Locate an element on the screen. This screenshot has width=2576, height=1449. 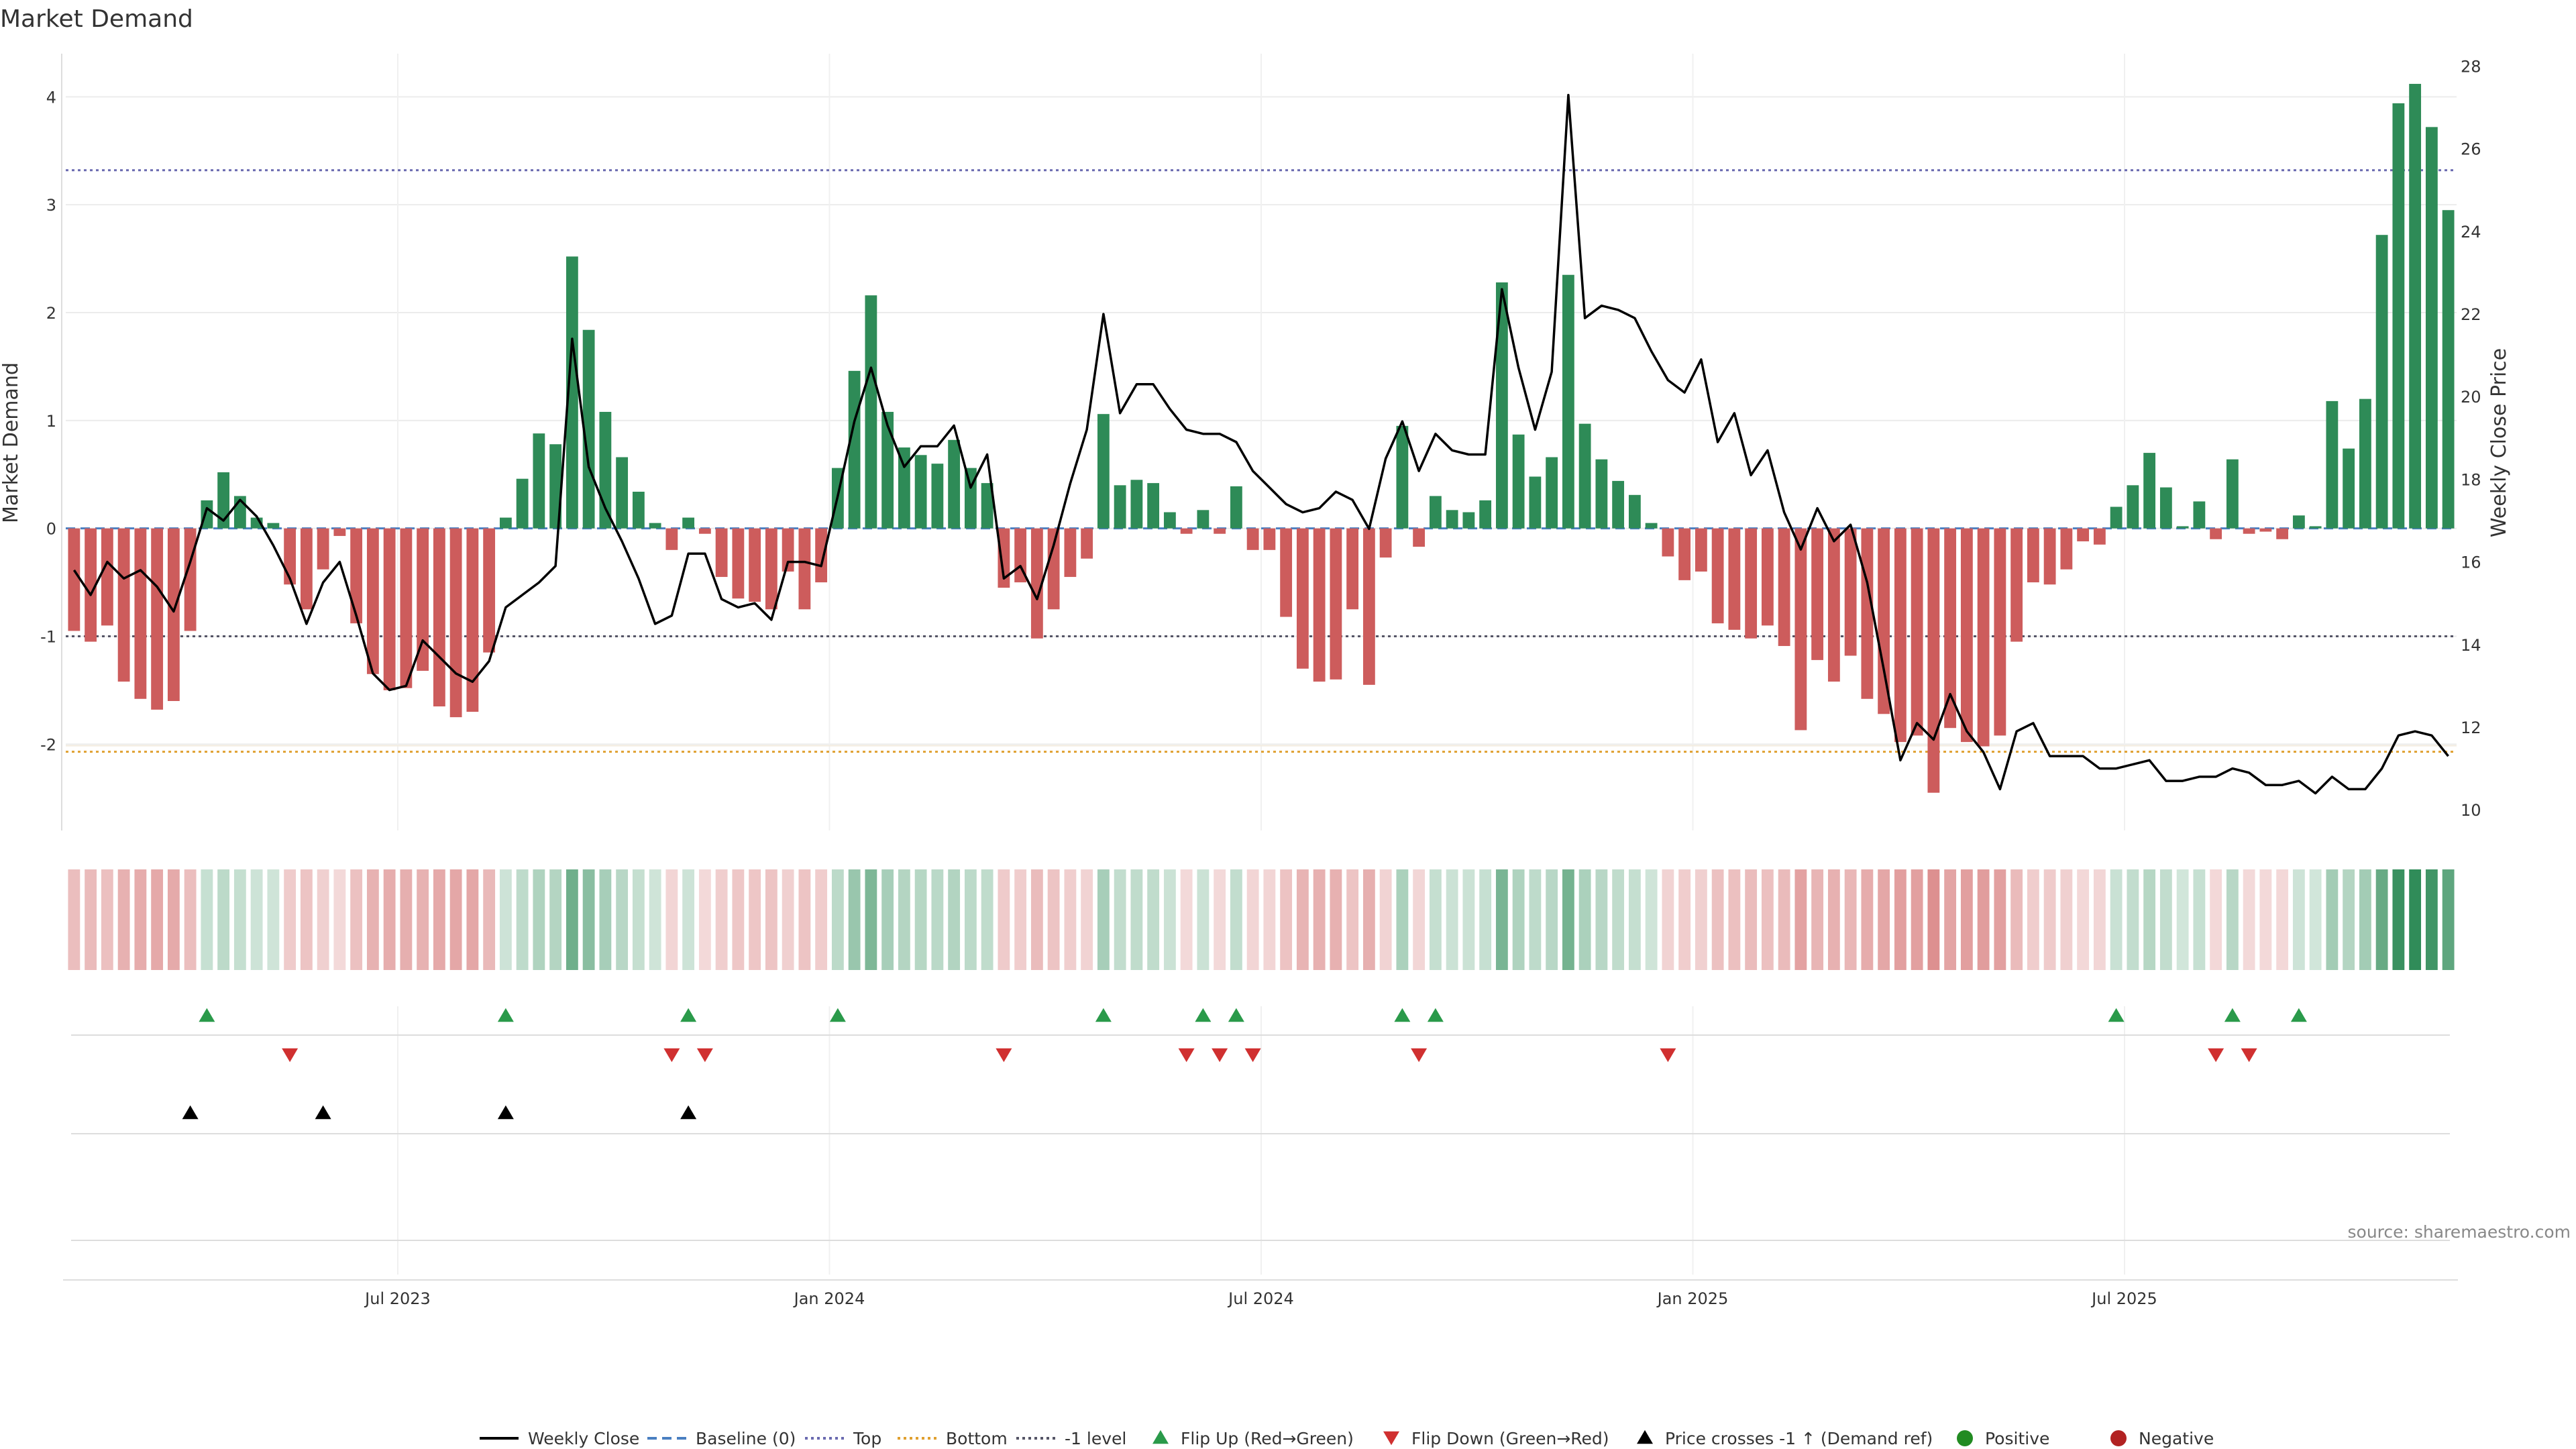
legend-swatch-triangle-down is located at coordinates (1391, 1438).